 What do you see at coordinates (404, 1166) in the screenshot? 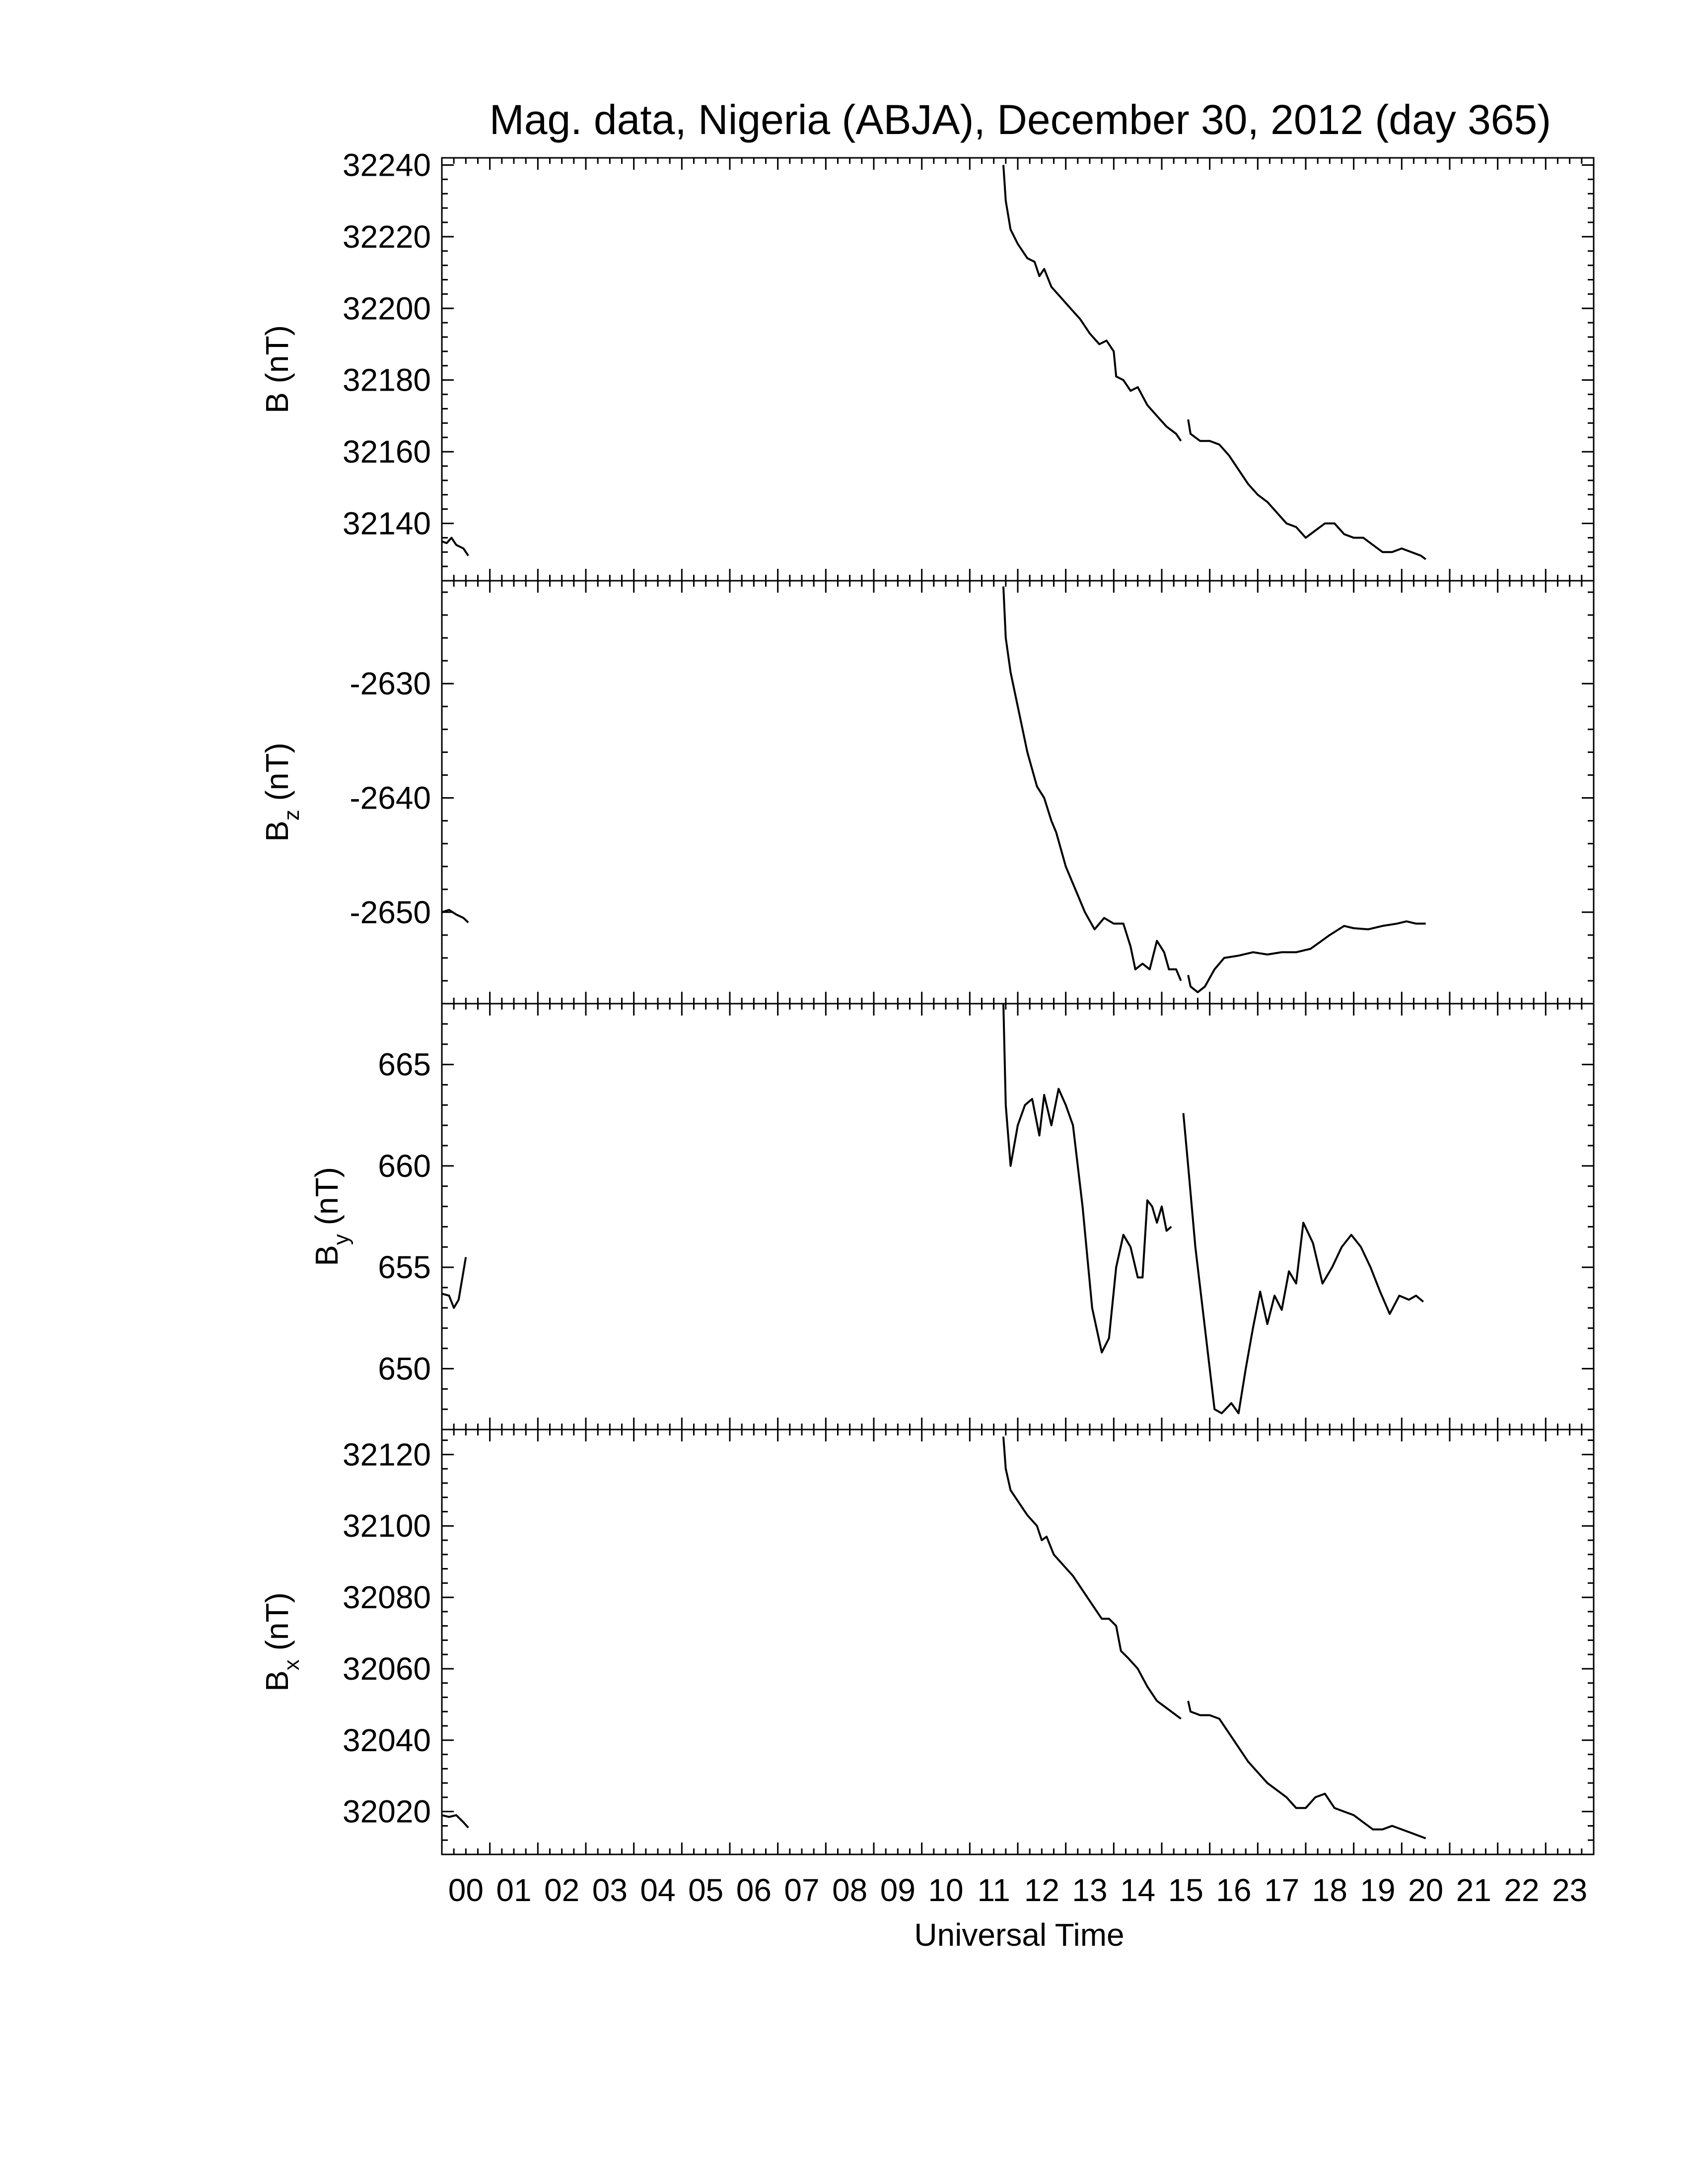
I see `y-tick-label: 660` at bounding box center [404, 1166].